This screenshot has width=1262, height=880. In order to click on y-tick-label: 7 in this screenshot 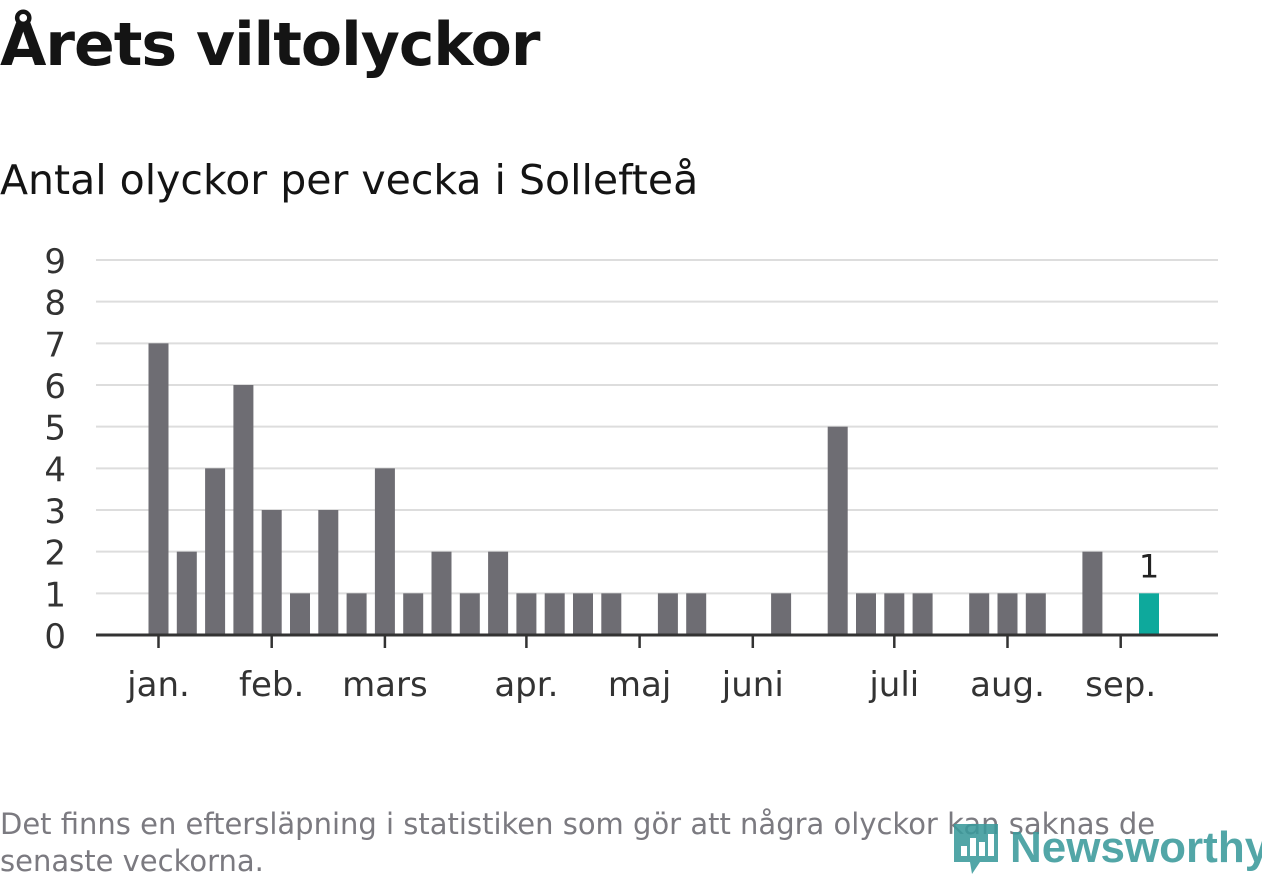, I will do `click(55, 345)`.